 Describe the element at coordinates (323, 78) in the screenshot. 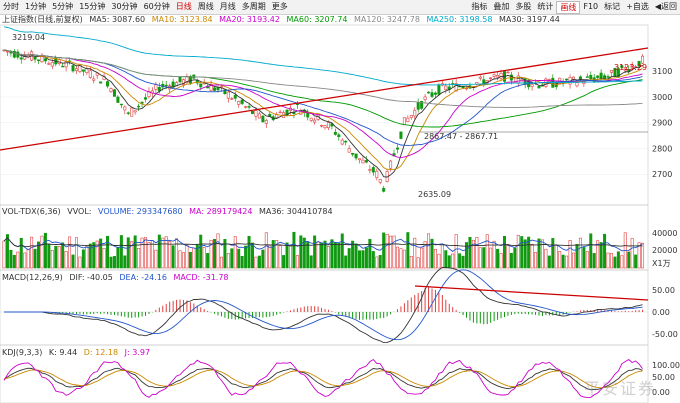

I see `ma120-line` at that location.